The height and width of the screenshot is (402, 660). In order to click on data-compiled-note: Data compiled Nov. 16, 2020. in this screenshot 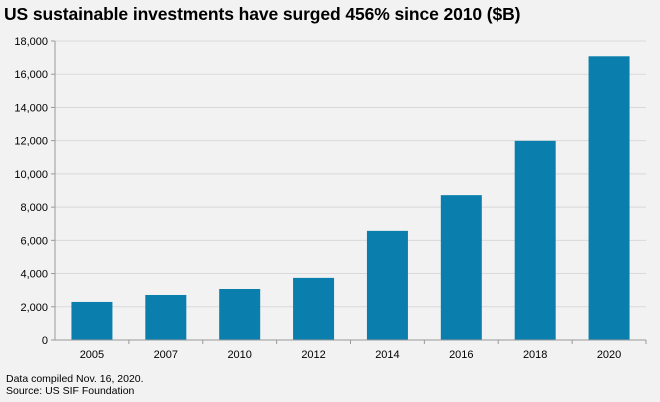, I will do `click(75, 379)`.